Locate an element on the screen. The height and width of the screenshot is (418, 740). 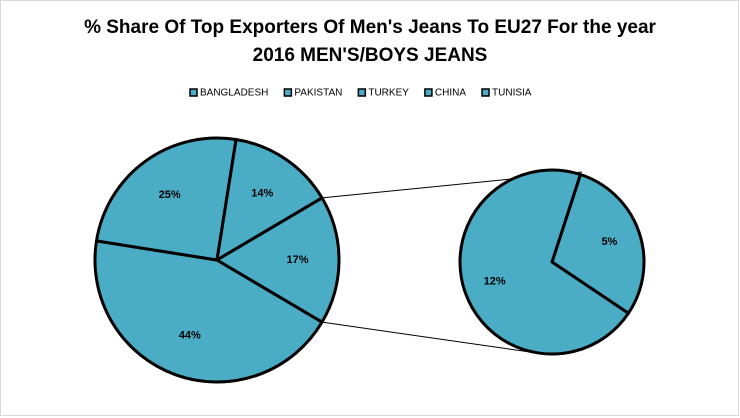
legend-label: BANGLADESH is located at coordinates (234, 93).